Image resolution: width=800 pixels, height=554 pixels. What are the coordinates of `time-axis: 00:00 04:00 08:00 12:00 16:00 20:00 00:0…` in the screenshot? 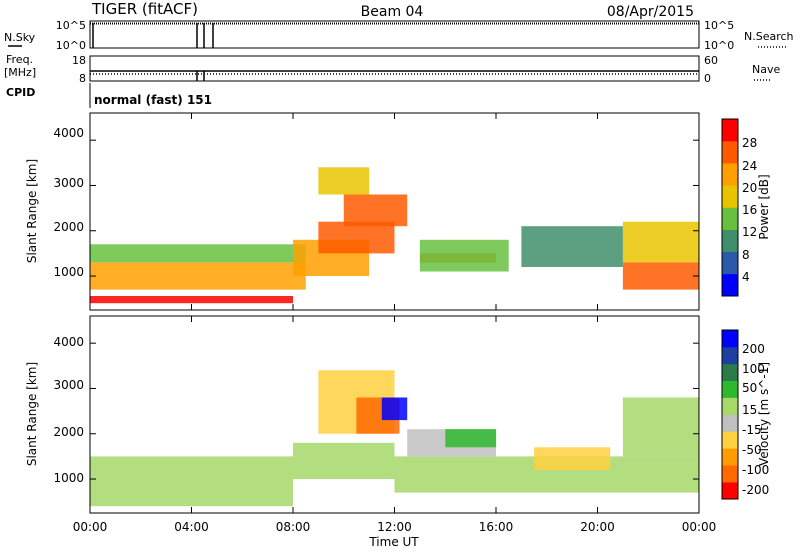 It's located at (395, 534).